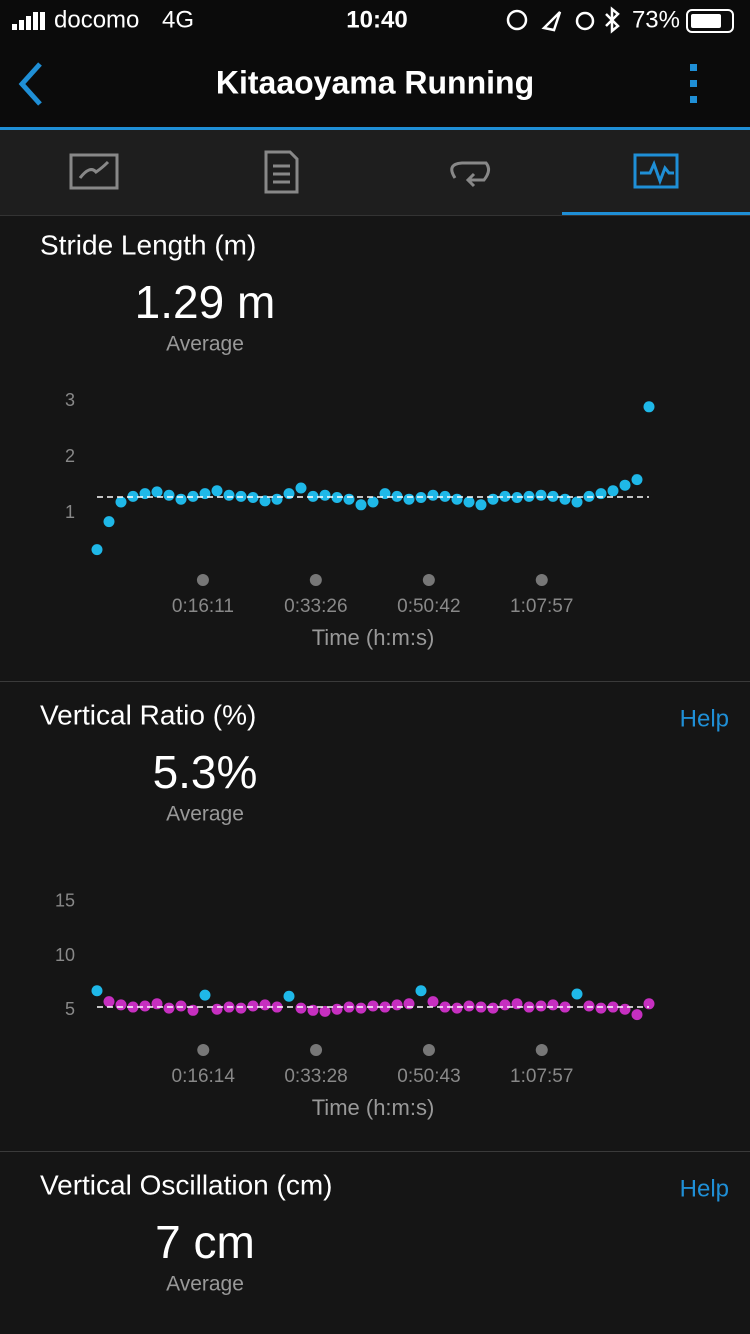 The width and height of the screenshot is (750, 1334). Describe the element at coordinates (315, 1076) in the screenshot. I see `x-tick-label: 0:33:28` at that location.